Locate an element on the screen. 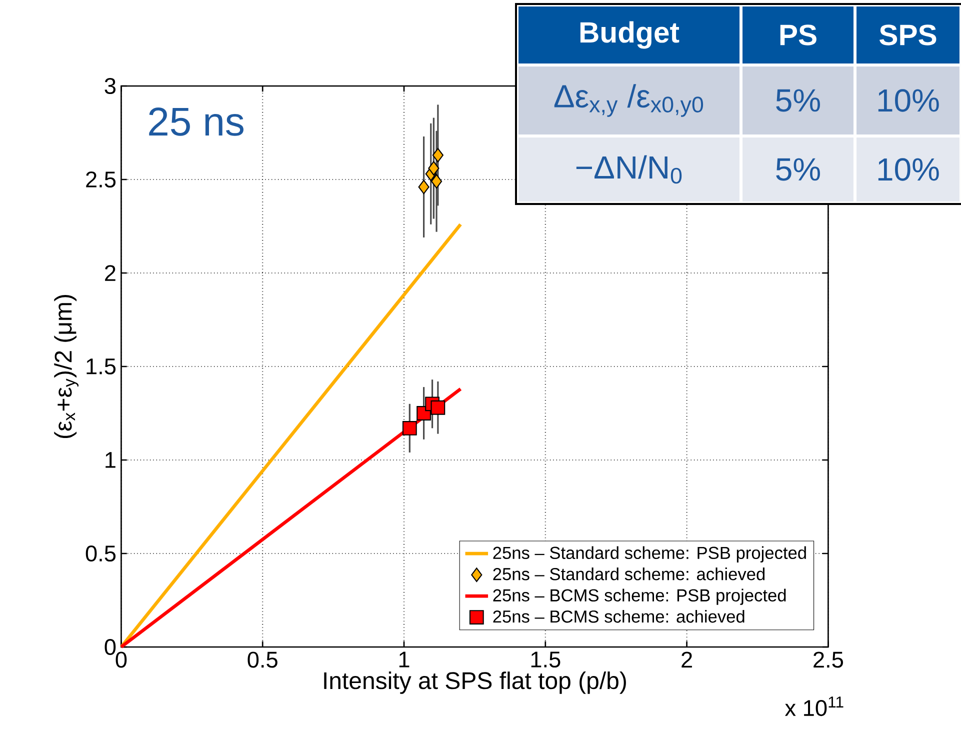 Image resolution: width=961 pixels, height=731 pixels. x-tick-label: 1 is located at coordinates (404, 660).